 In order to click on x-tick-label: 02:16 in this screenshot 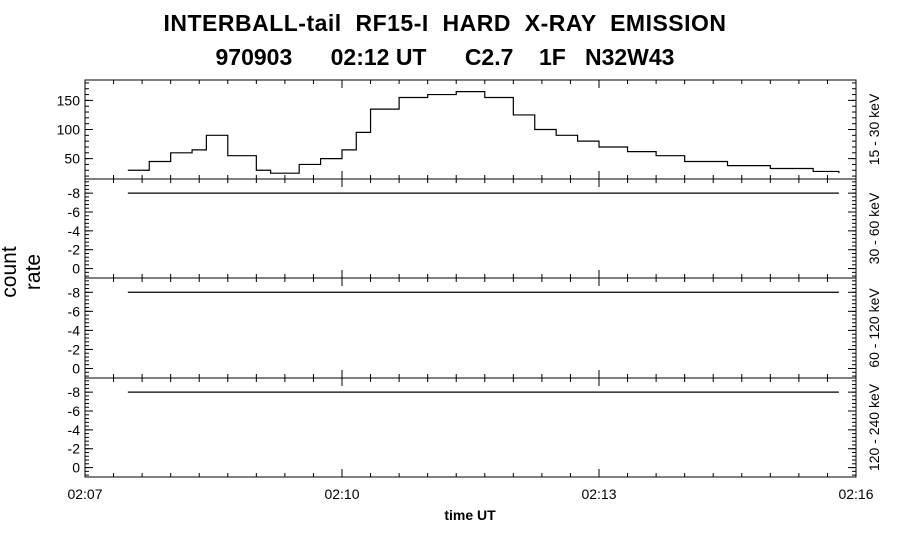, I will do `click(855, 494)`.